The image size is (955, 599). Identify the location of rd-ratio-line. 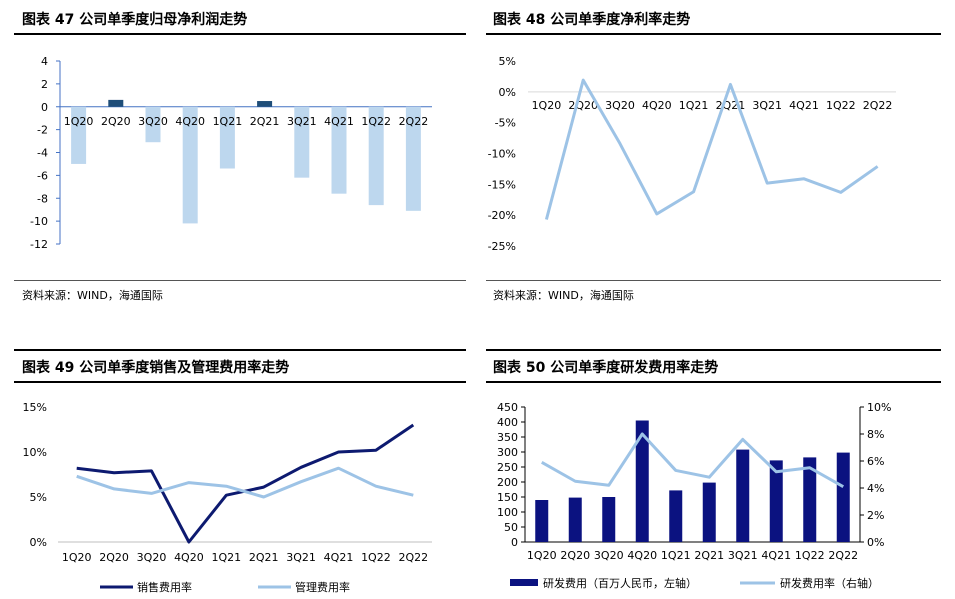
(692, 460).